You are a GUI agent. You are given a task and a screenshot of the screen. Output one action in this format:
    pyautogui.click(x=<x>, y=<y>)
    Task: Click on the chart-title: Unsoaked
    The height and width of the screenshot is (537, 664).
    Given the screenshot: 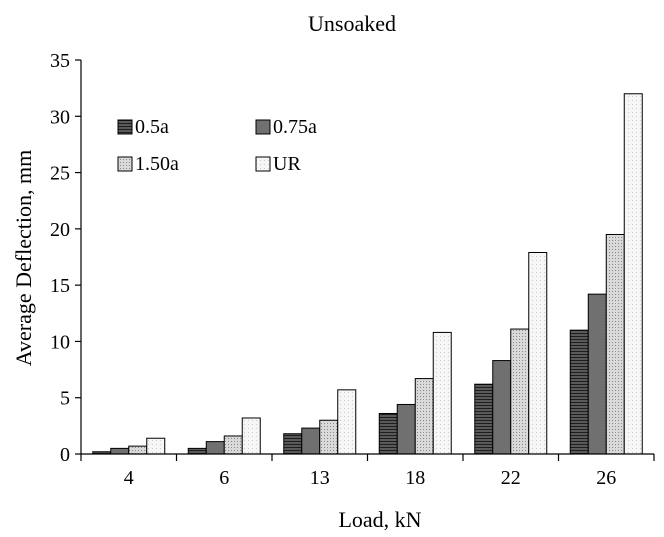 What is the action you would take?
    pyautogui.click(x=352, y=23)
    